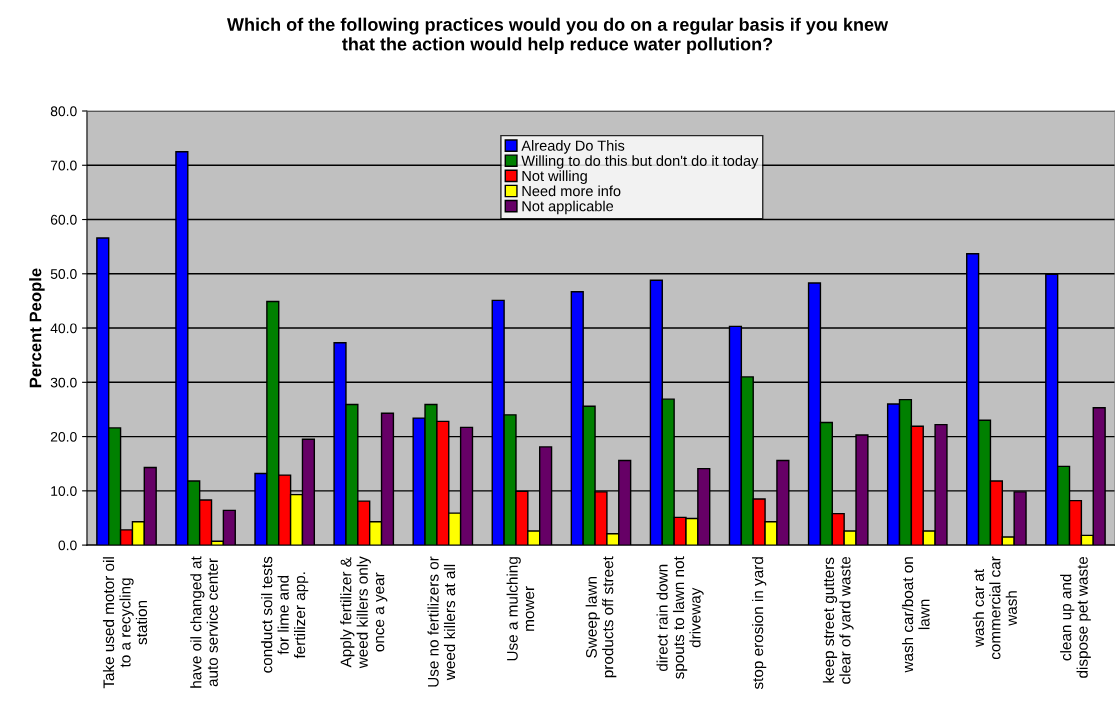  I want to click on x-tick-label: Take used motor oil to a recycling station, so click(125, 623).